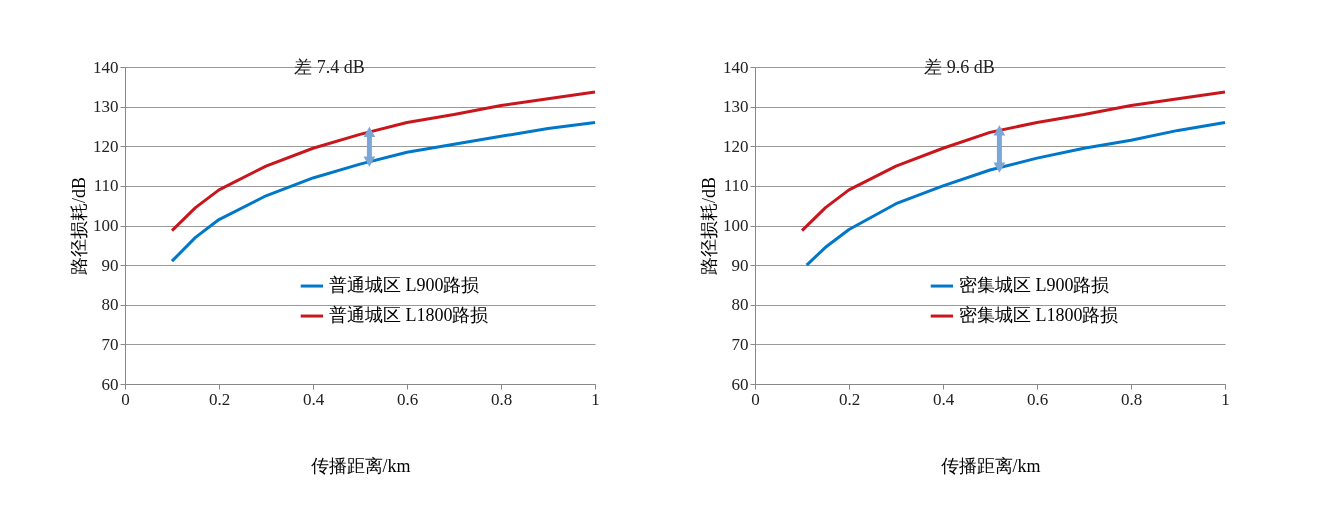 This screenshot has width=1340, height=513. What do you see at coordinates (1034, 285) in the screenshot?
I see `legend-label: 密集城区 L900路损` at bounding box center [1034, 285].